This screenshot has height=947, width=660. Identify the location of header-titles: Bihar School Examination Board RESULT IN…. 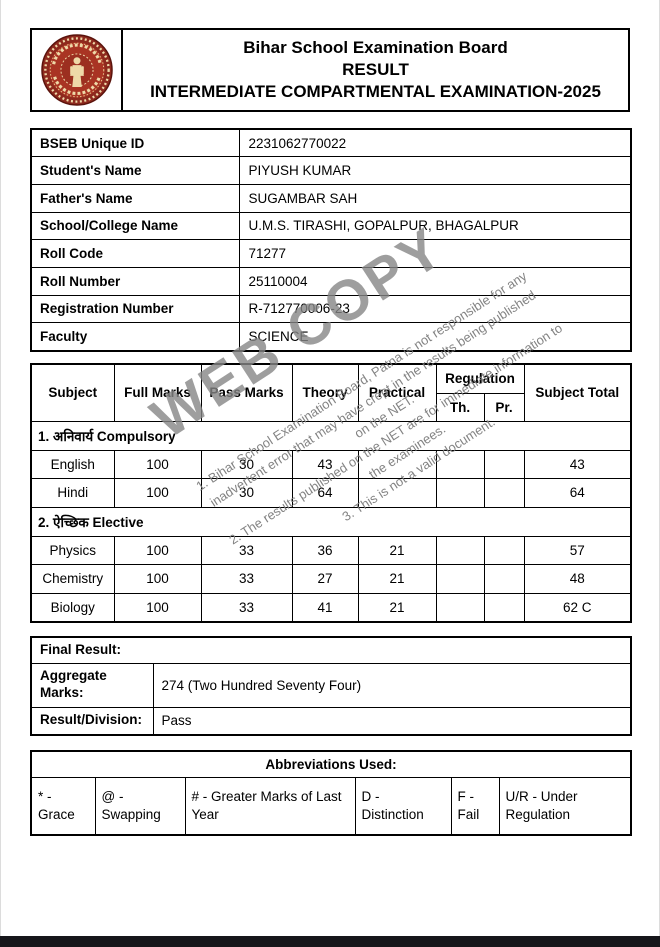
(375, 70).